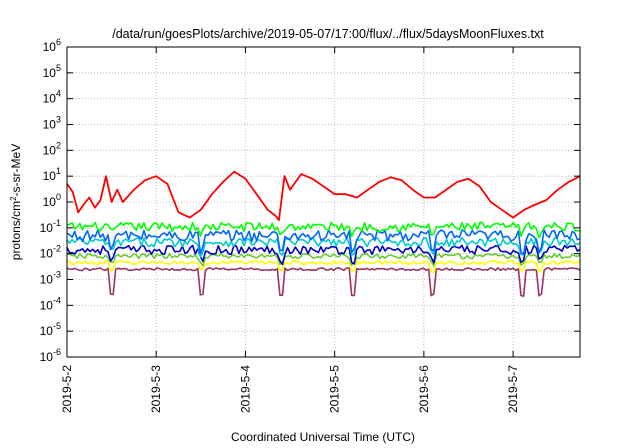 This screenshot has height=448, width=640. Describe the element at coordinates (16, 170) in the screenshot. I see `y-axis-label-post: -s-sr-MeV` at that location.